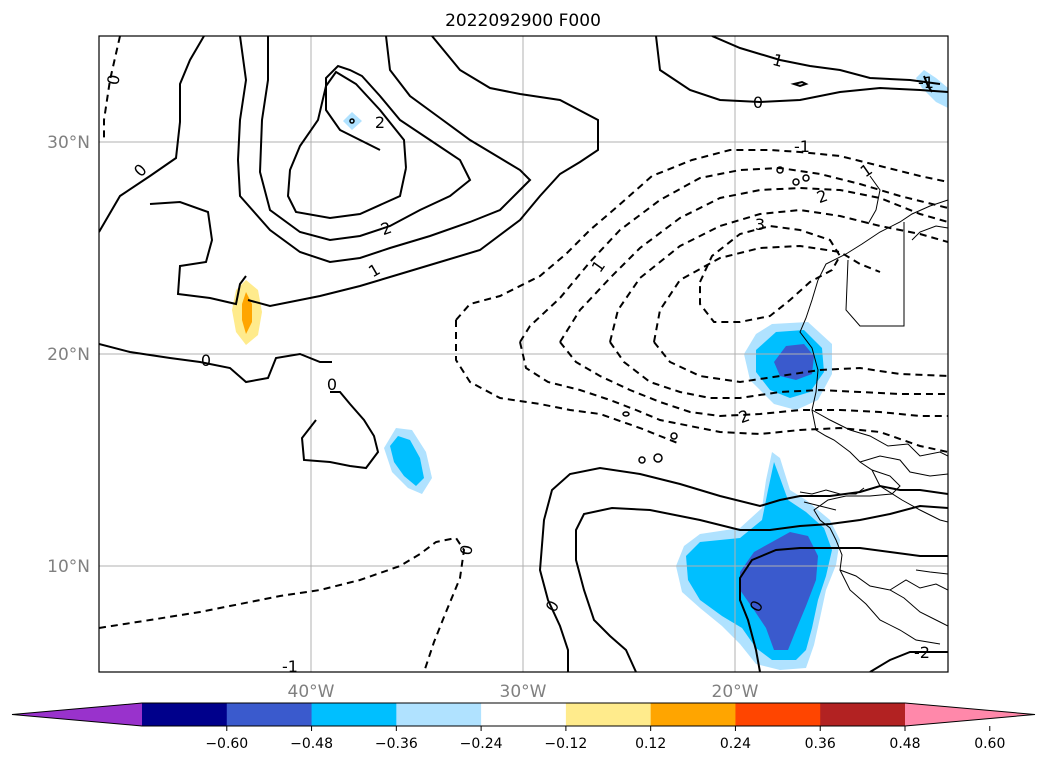  What do you see at coordinates (481, 744) in the screenshot?
I see `colorbar-tick-label: −0.24` at bounding box center [481, 744].